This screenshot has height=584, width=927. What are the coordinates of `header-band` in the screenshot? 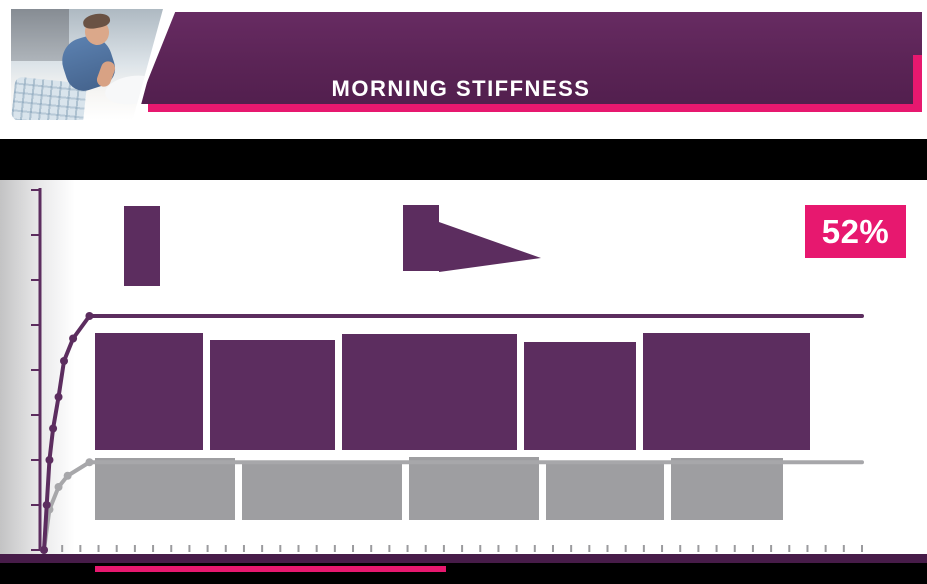 It's located at (530, 58).